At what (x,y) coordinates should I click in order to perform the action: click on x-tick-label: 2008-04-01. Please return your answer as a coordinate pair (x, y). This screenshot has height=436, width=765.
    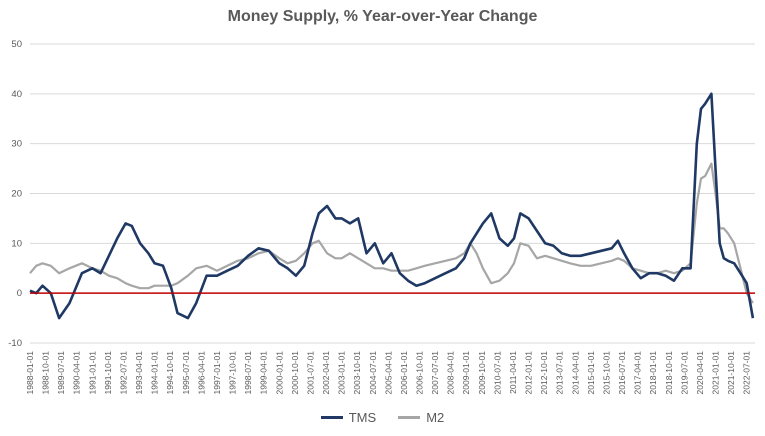
    Looking at the image, I should click on (451, 373).